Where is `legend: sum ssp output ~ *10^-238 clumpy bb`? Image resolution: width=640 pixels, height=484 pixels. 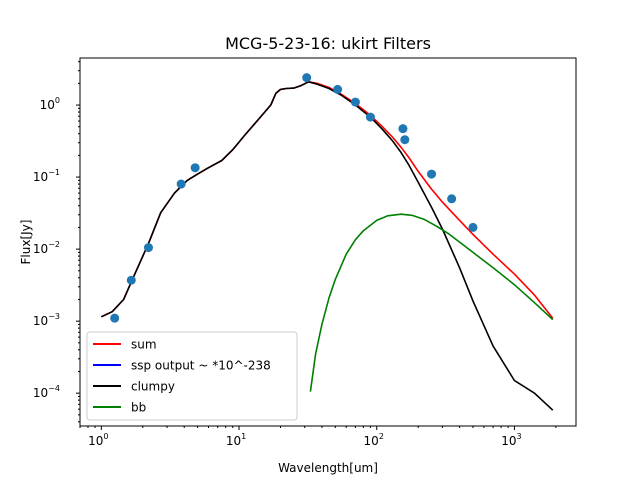 legend: sum ssp output ~ *10^-238 clumpy bb is located at coordinates (192, 376).